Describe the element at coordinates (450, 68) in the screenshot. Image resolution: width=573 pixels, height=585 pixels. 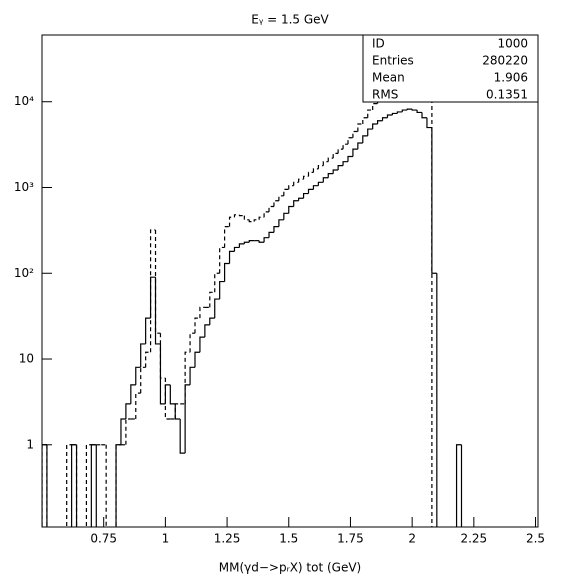
I see `stats-box: ID 1000 Entries 280220 Mean 1.906 RMS 0.1351` at that location.